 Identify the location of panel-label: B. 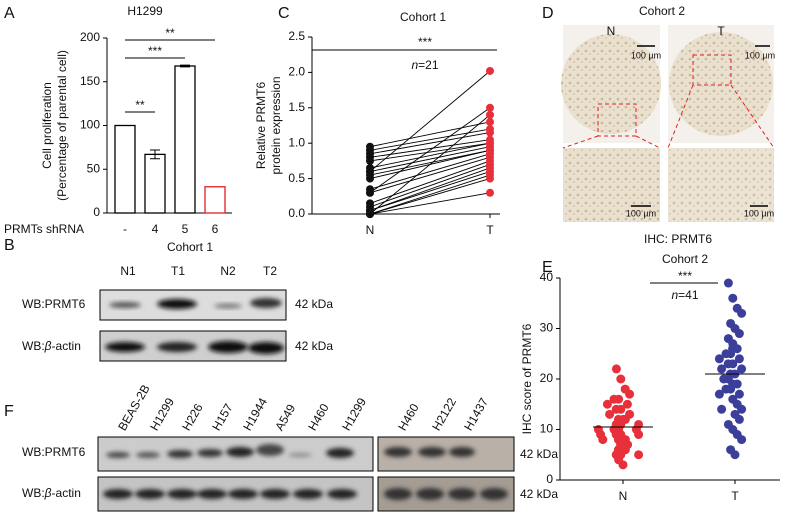
(9, 245).